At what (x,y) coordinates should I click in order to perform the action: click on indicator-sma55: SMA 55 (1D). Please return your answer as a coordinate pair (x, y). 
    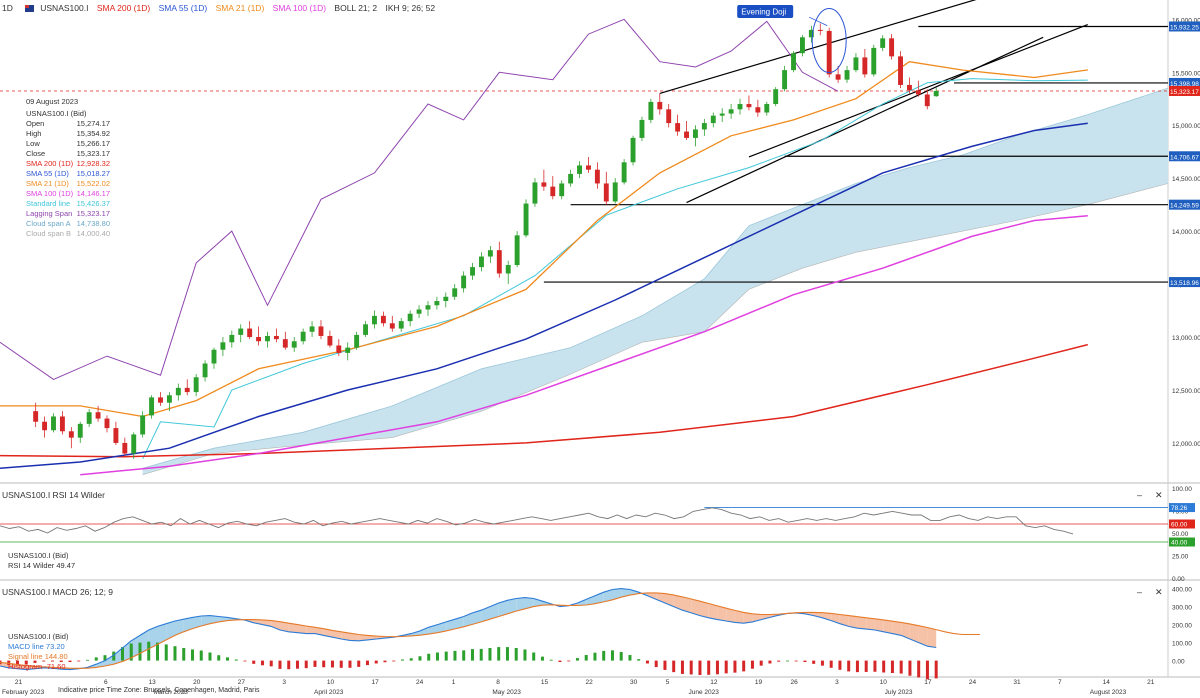
    Looking at the image, I should click on (183, 8).